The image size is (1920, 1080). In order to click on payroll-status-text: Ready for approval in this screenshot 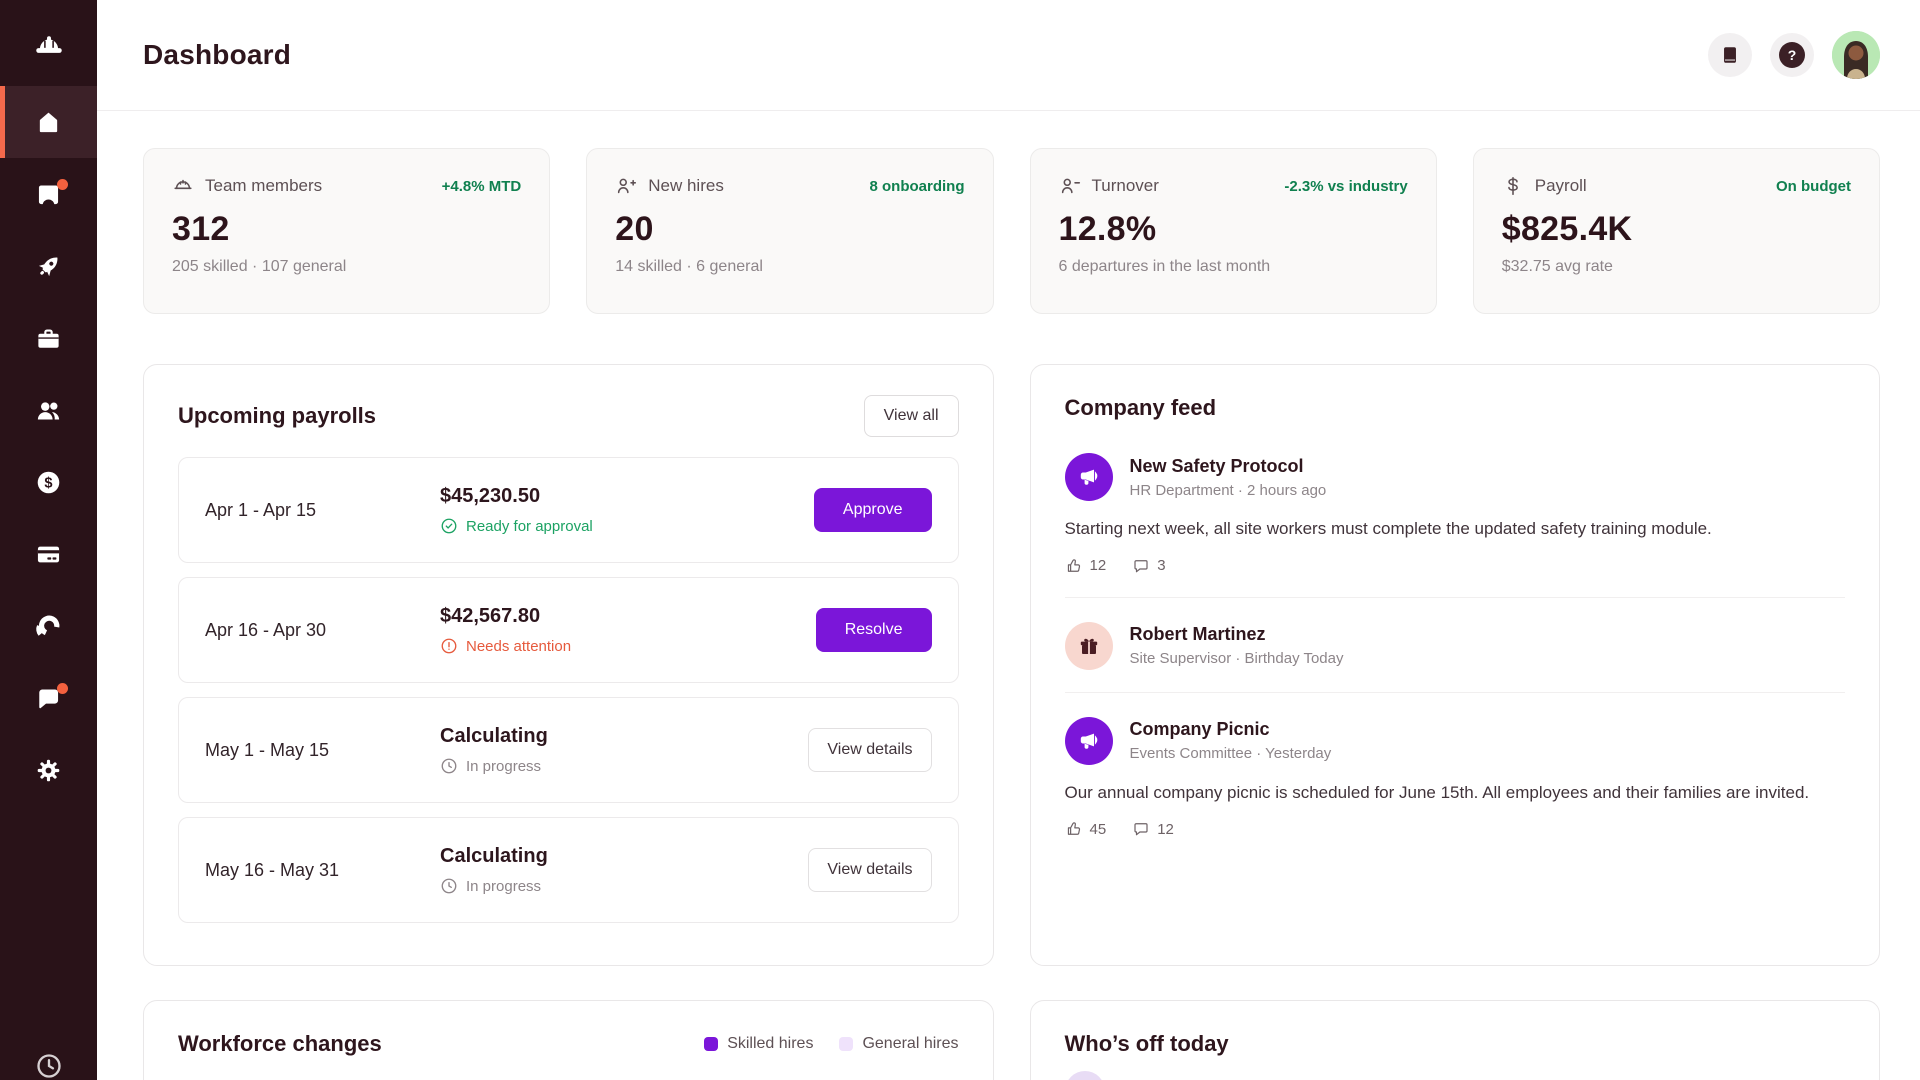, I will do `click(529, 526)`.